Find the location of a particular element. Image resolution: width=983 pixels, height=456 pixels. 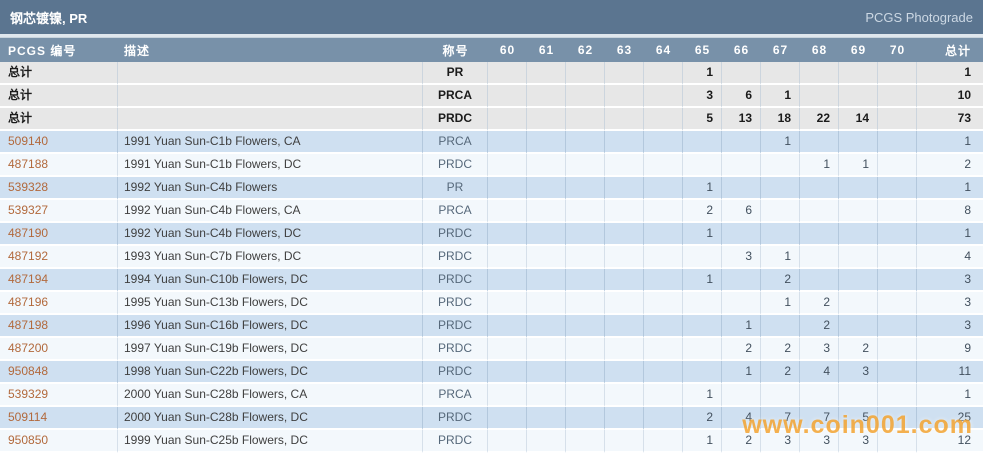

column-header-grade-64: 64 is located at coordinates (663, 50).